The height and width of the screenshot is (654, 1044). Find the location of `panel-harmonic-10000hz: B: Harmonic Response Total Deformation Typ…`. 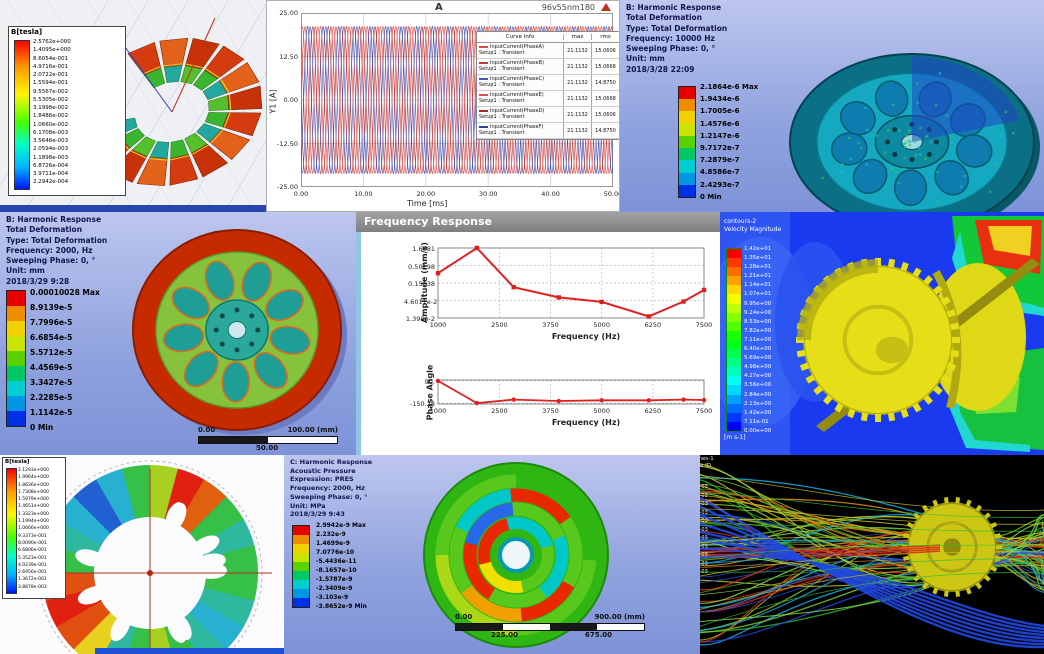

panel-harmonic-10000hz: B: Harmonic Response Total Deformation Typ… is located at coordinates (832, 106).